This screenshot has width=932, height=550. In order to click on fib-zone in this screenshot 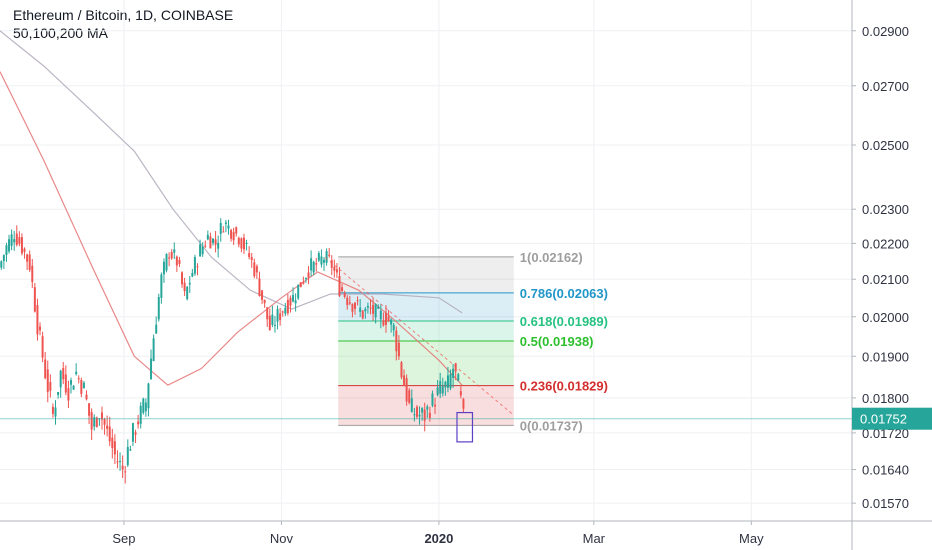, I will do `click(426, 405)`.